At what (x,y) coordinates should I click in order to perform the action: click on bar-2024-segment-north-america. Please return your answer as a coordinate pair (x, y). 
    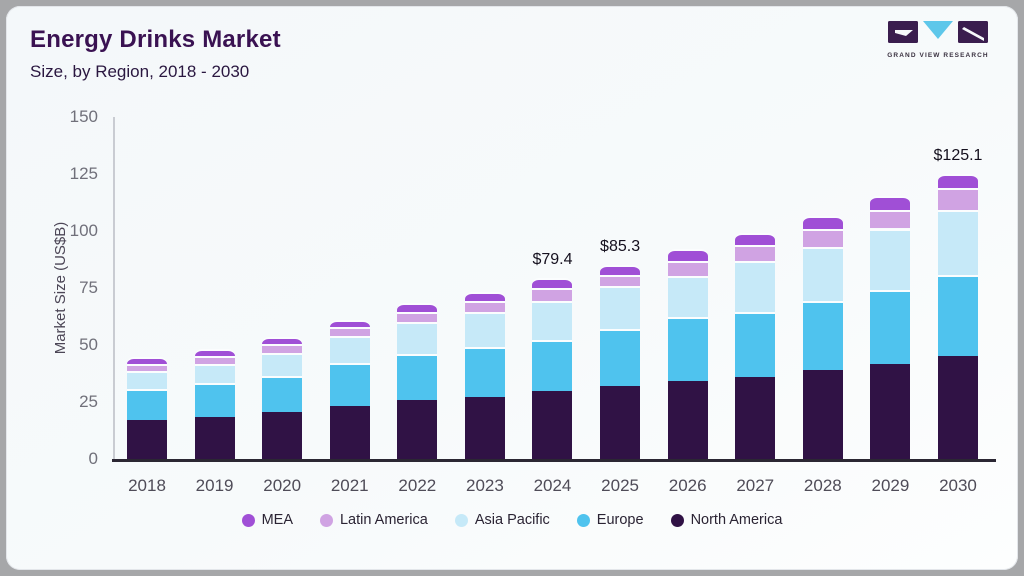
    Looking at the image, I should click on (552, 424).